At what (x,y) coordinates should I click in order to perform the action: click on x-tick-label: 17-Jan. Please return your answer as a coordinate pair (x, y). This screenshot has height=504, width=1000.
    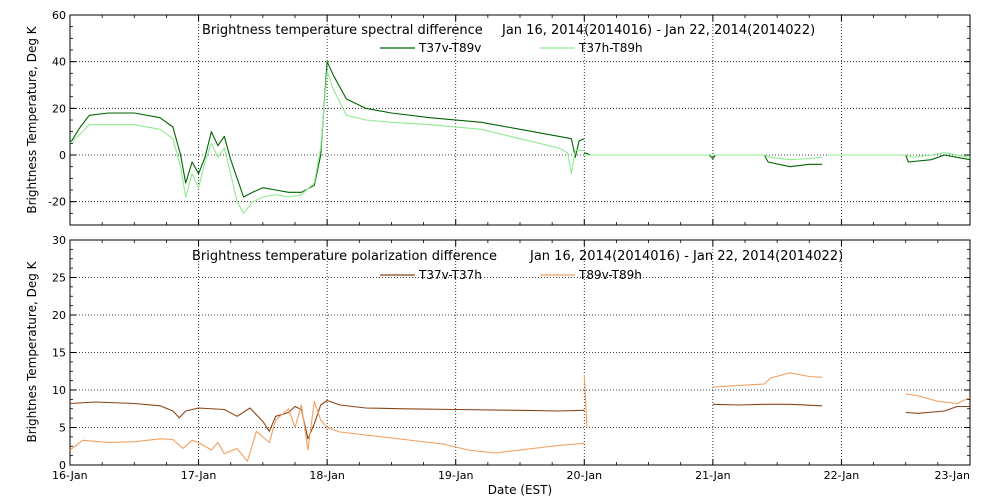
    Looking at the image, I should click on (199, 475).